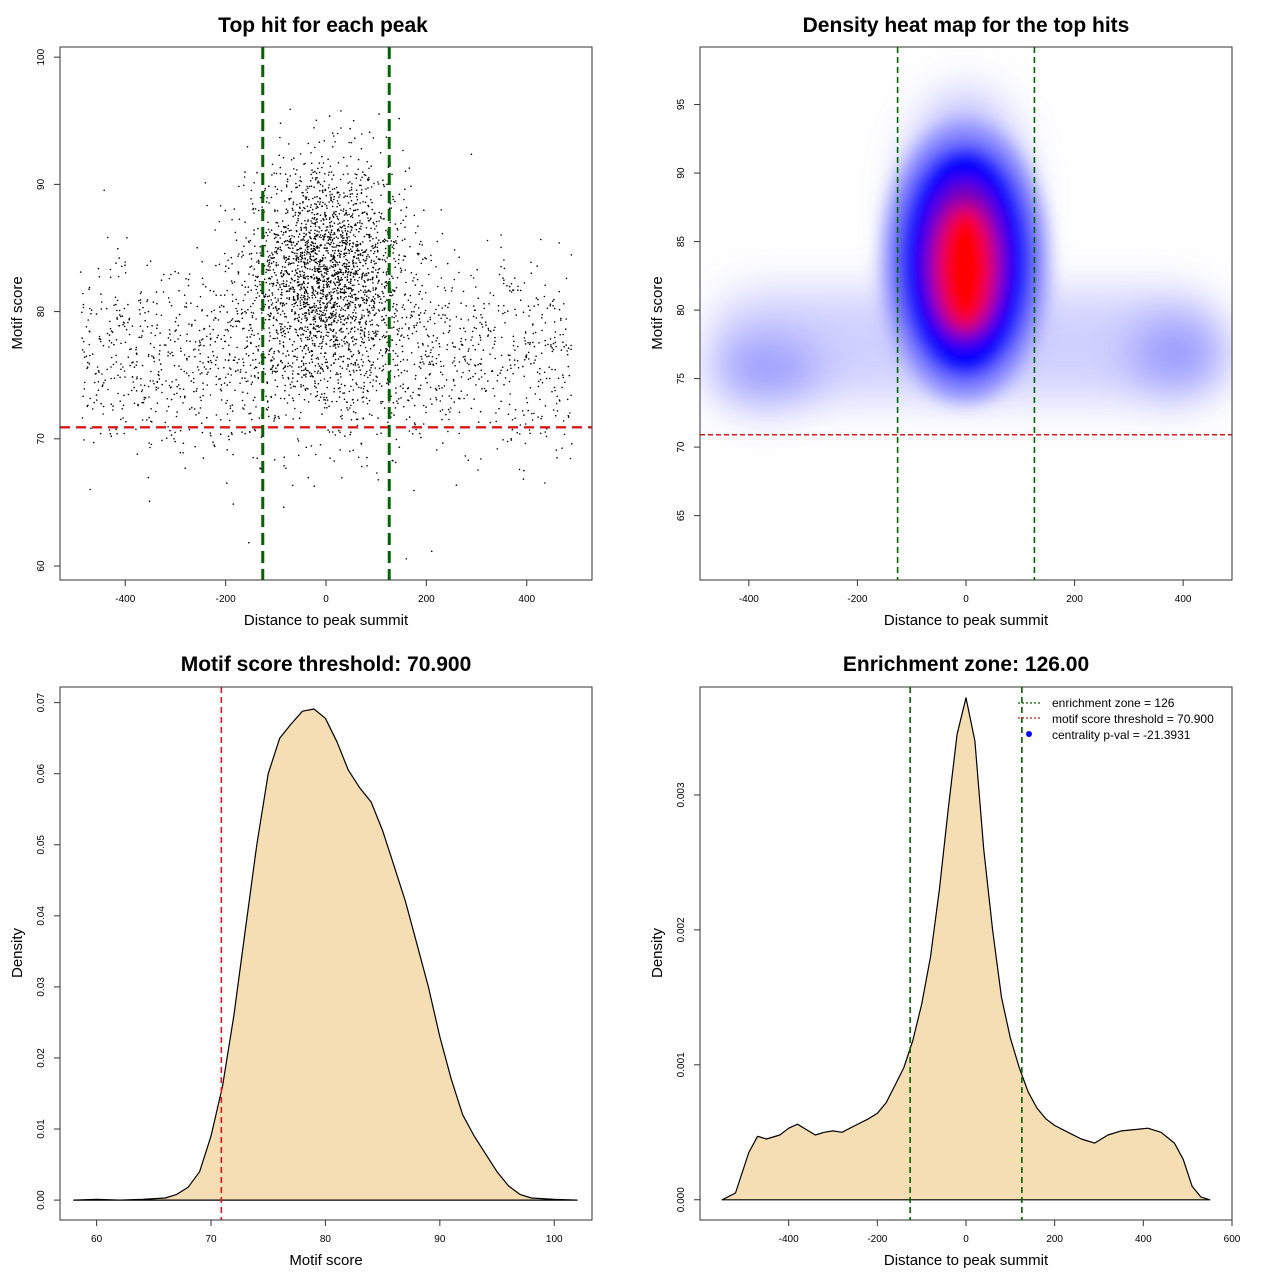  What do you see at coordinates (41, 774) in the screenshot?
I see `score-density-ytick-label-6: 0.06` at bounding box center [41, 774].